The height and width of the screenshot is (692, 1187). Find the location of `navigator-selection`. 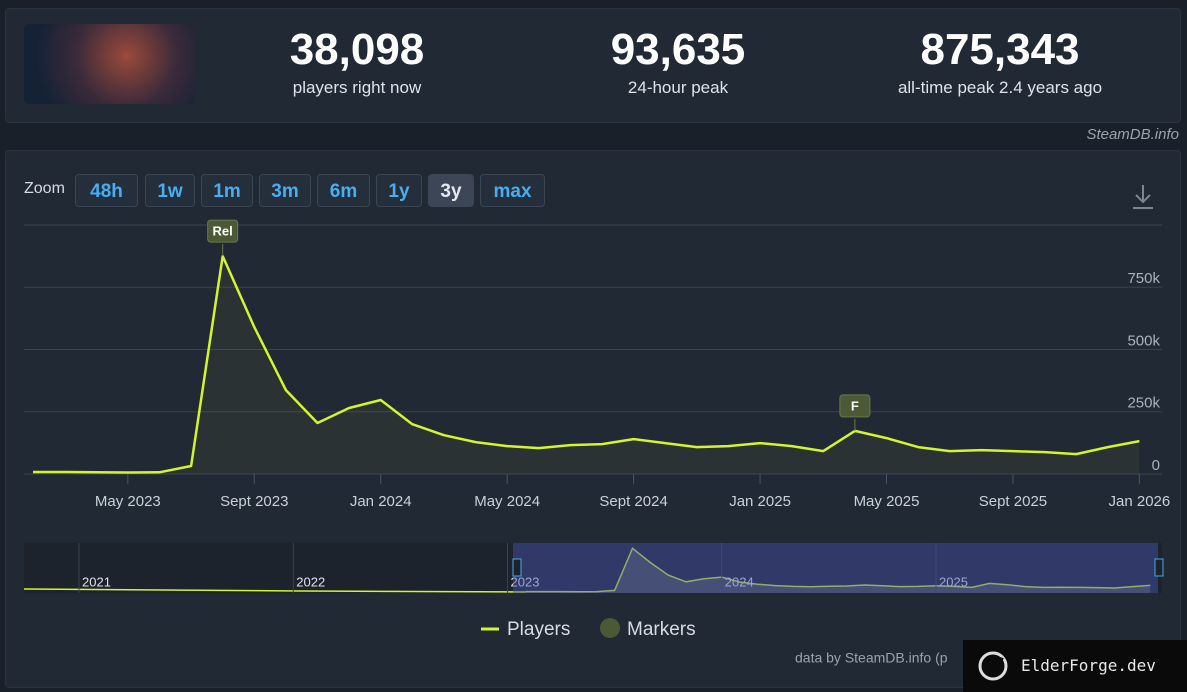

navigator-selection is located at coordinates (835, 568).